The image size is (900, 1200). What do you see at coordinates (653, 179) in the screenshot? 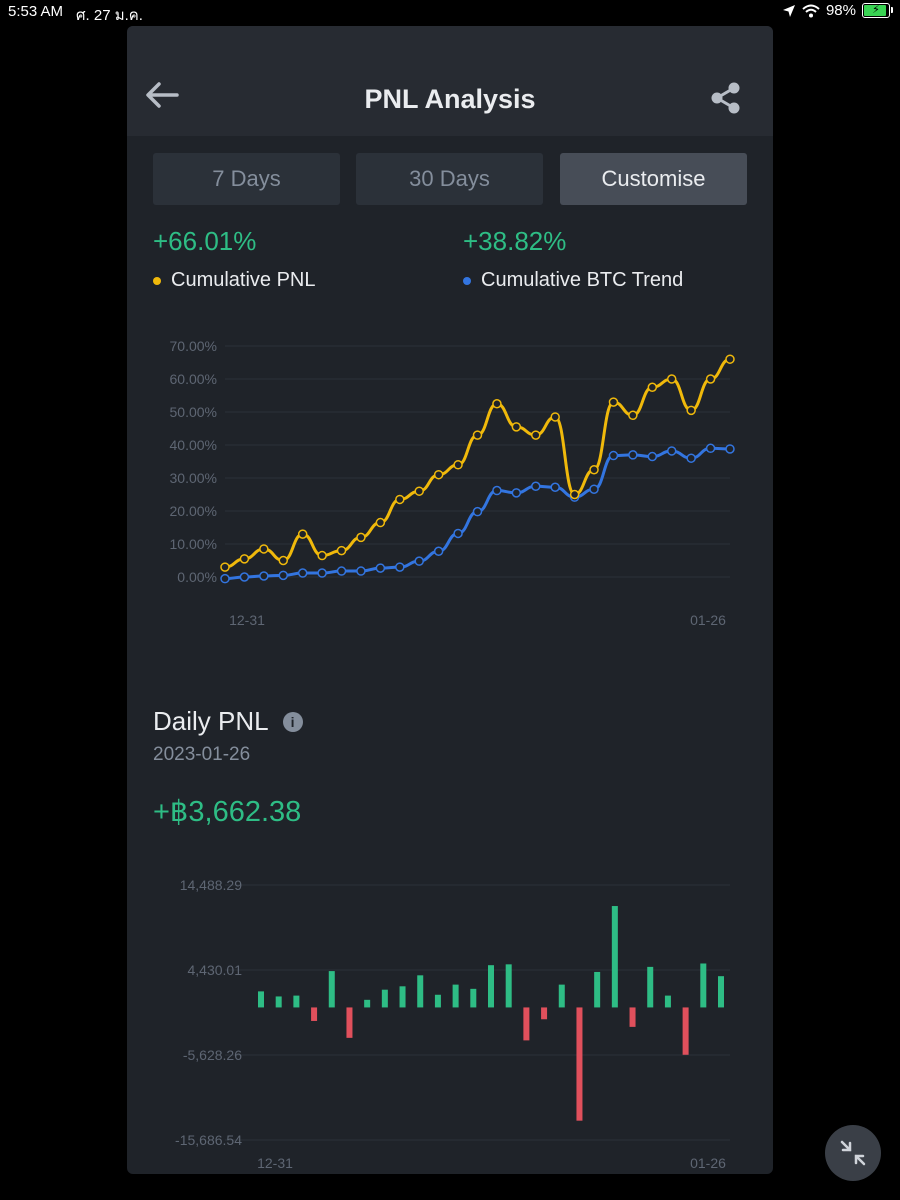
I see `tab-customise: Customise` at bounding box center [653, 179].